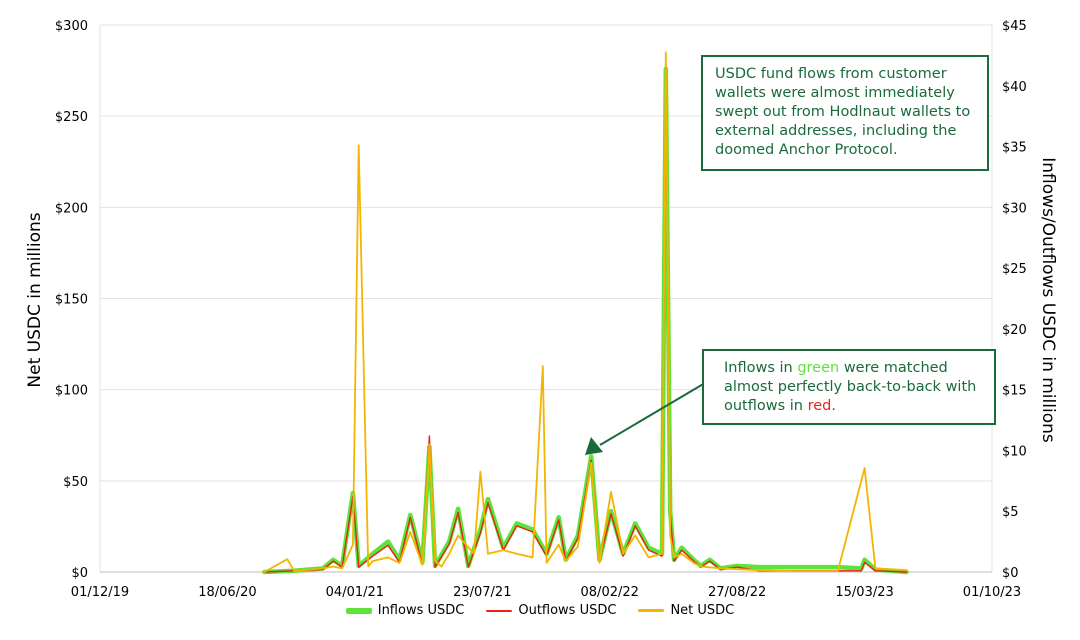 The height and width of the screenshot is (640, 1080). I want to click on x-tick-label: 15/03/23, so click(864, 592).